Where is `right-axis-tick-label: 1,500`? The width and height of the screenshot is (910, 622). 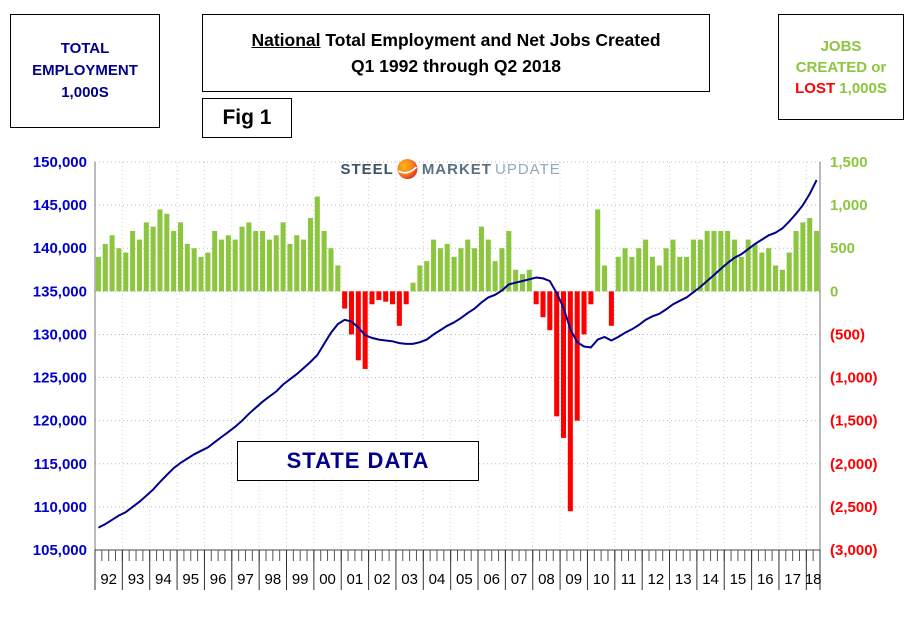
right-axis-tick-label: 1,500 is located at coordinates (849, 162).